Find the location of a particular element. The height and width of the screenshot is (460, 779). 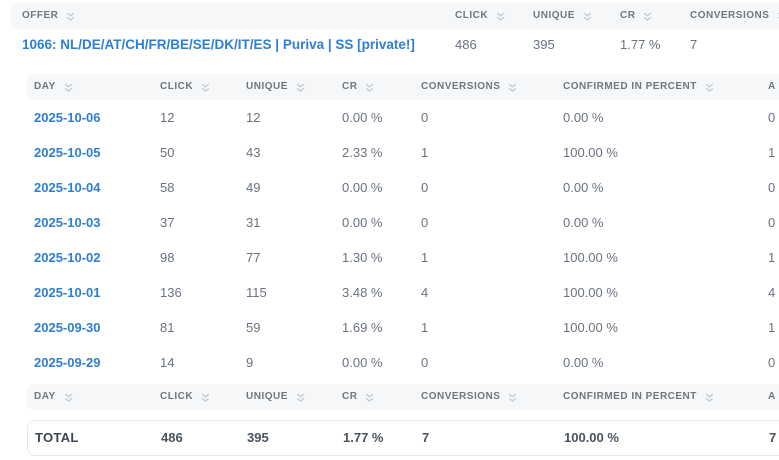

column-header-offer: OFFER is located at coordinates (49, 16).